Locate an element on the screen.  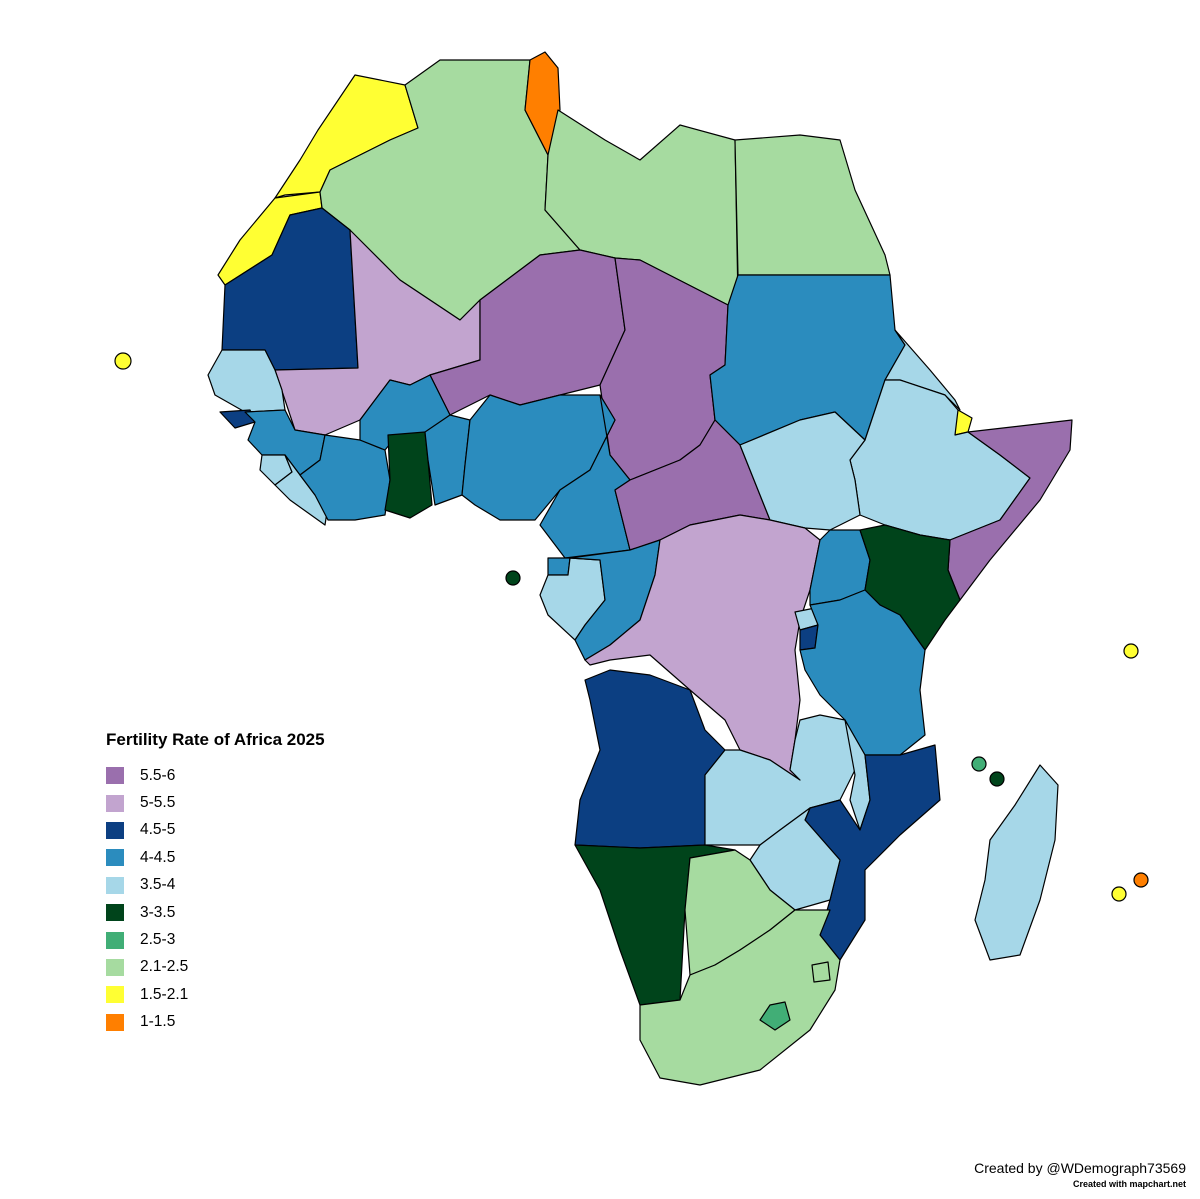
region-reunion is located at coordinates (1119, 894).